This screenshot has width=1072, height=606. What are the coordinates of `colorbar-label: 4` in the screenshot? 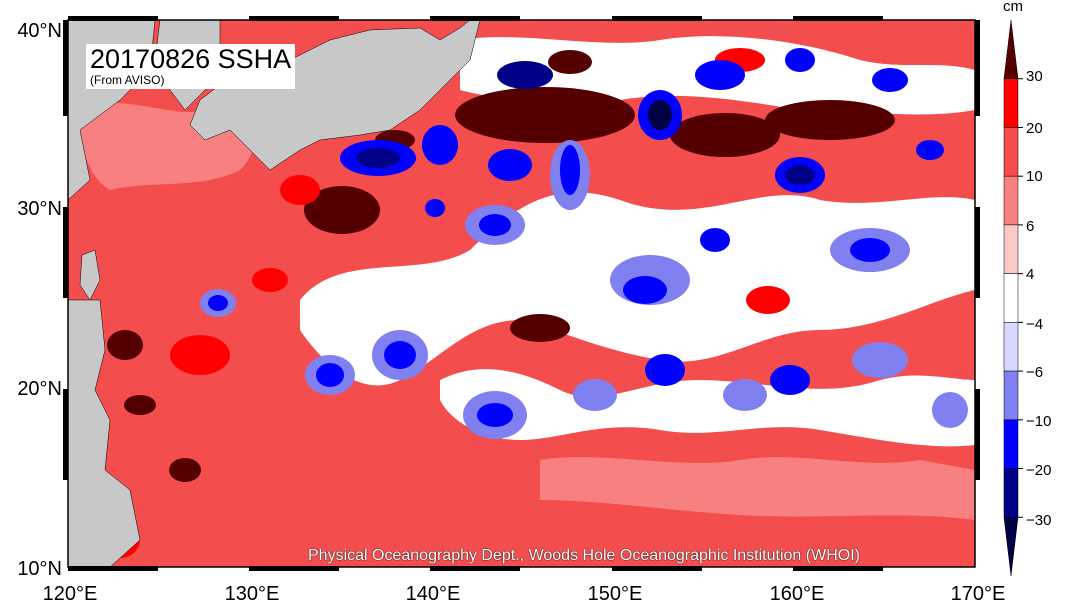 It's located at (1030, 274).